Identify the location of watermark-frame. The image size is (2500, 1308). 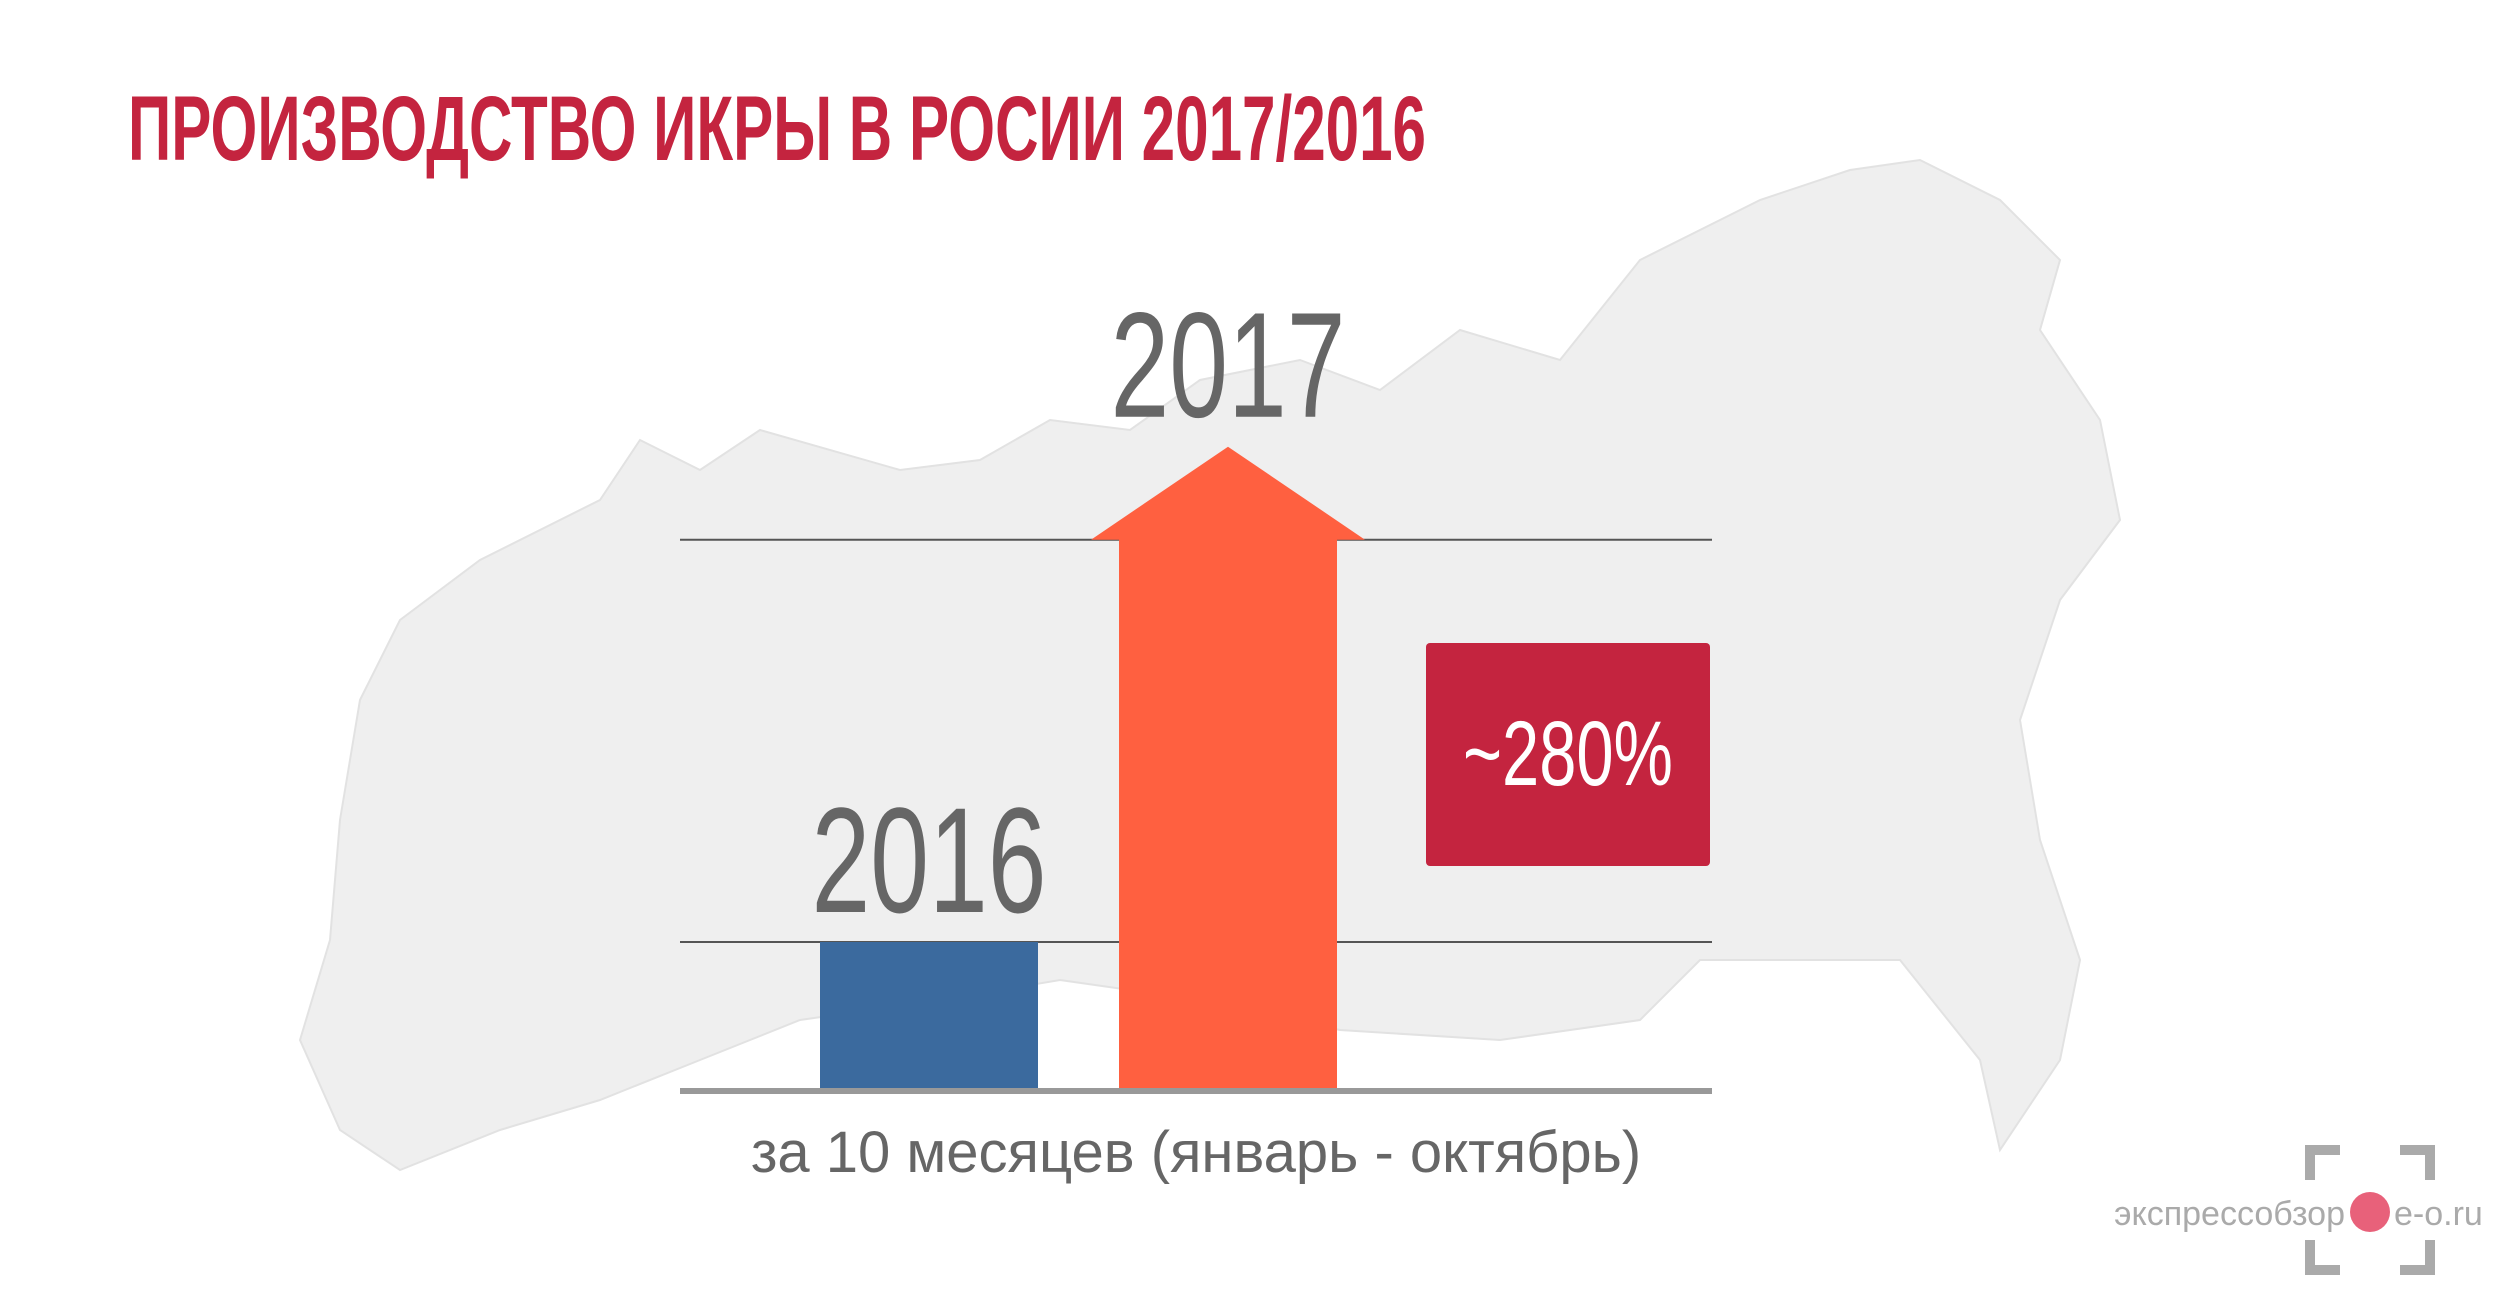
(2370, 1210).